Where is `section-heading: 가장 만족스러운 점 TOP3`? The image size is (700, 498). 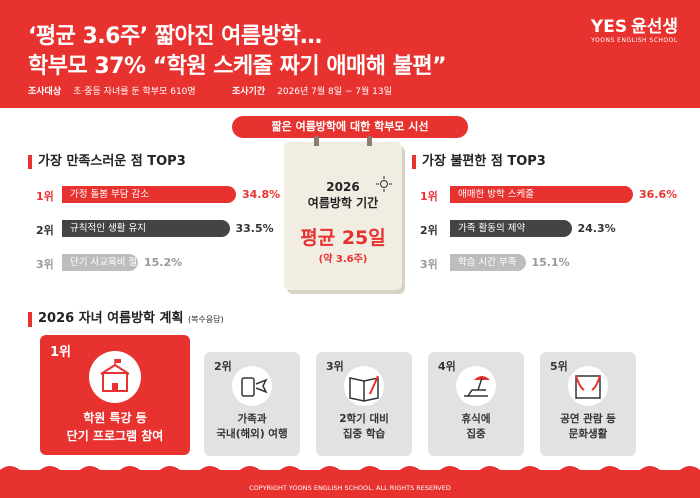
section-heading: 가장 만족스러운 점 TOP3 is located at coordinates (107, 162).